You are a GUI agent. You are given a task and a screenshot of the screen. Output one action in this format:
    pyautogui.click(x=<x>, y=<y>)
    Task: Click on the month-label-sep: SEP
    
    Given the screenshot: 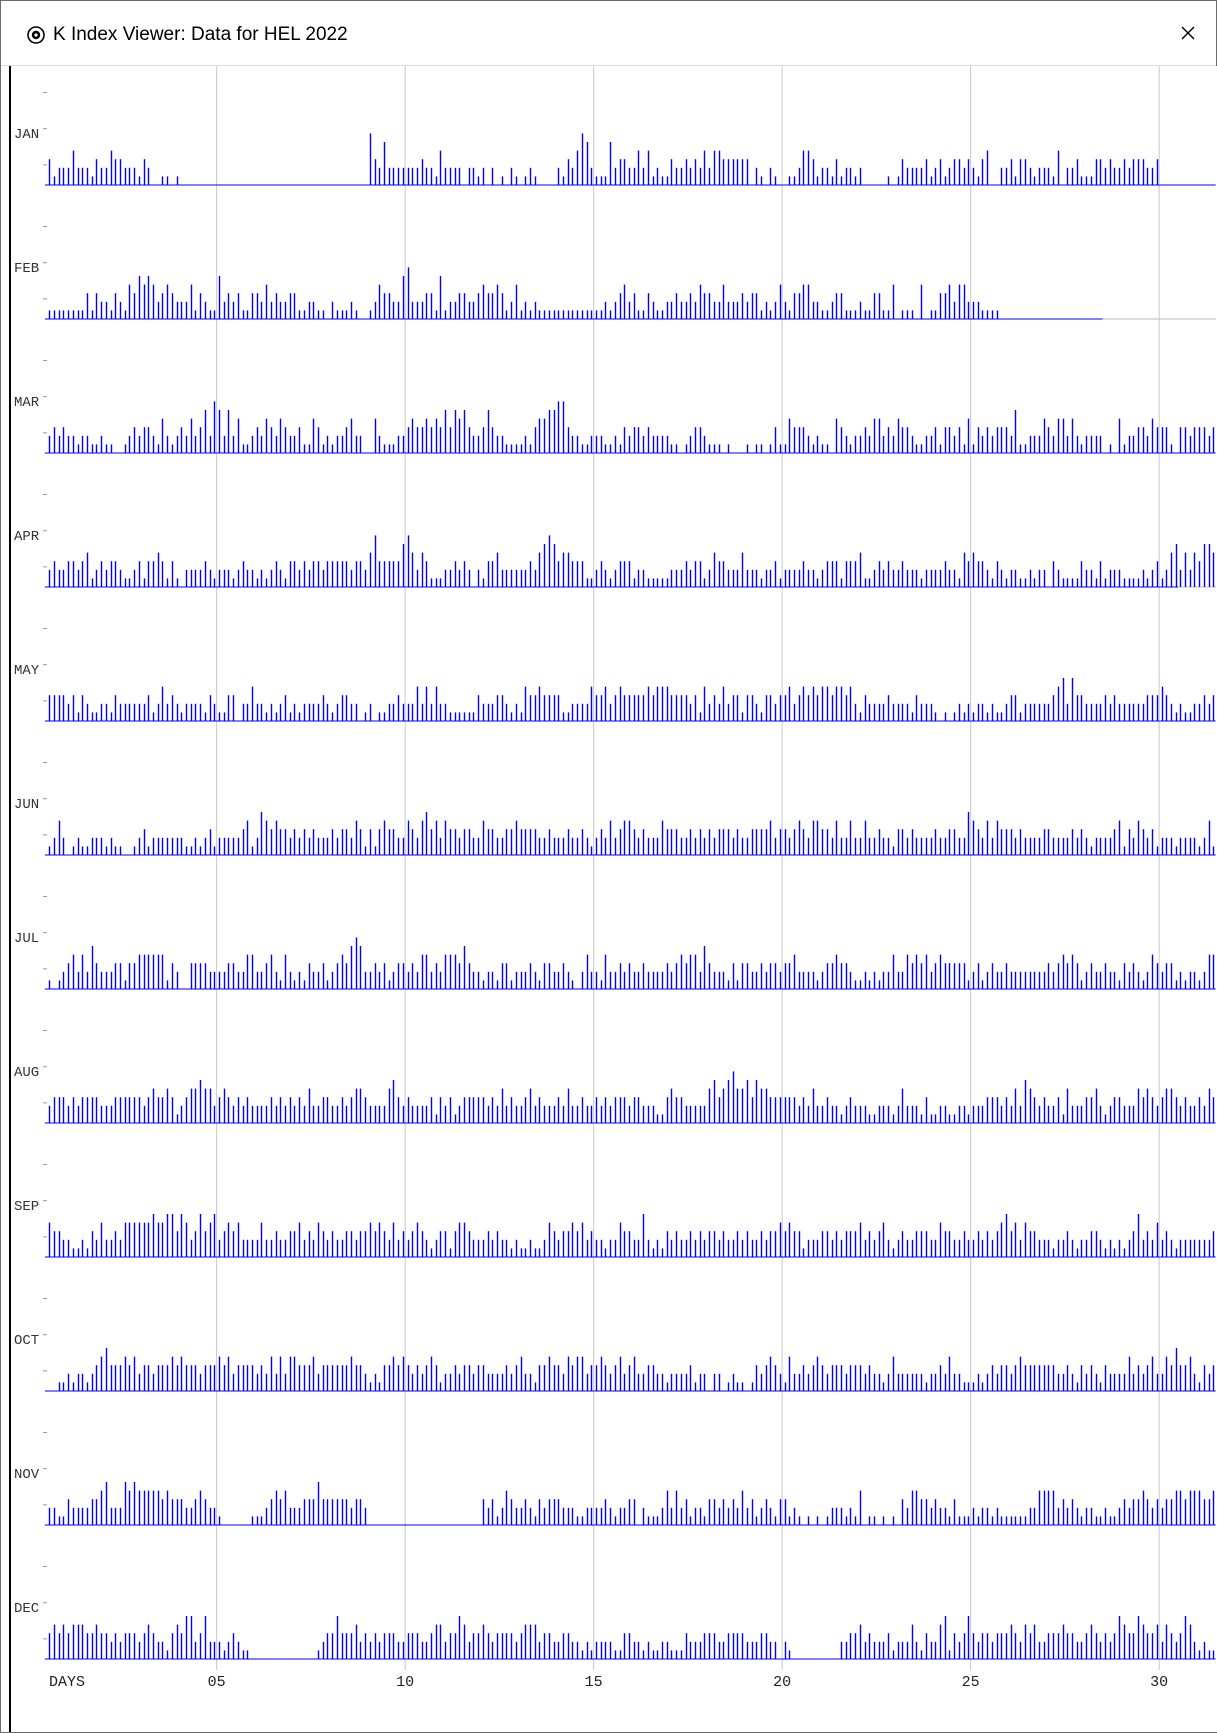 What is the action you would take?
    pyautogui.click(x=26, y=1207)
    